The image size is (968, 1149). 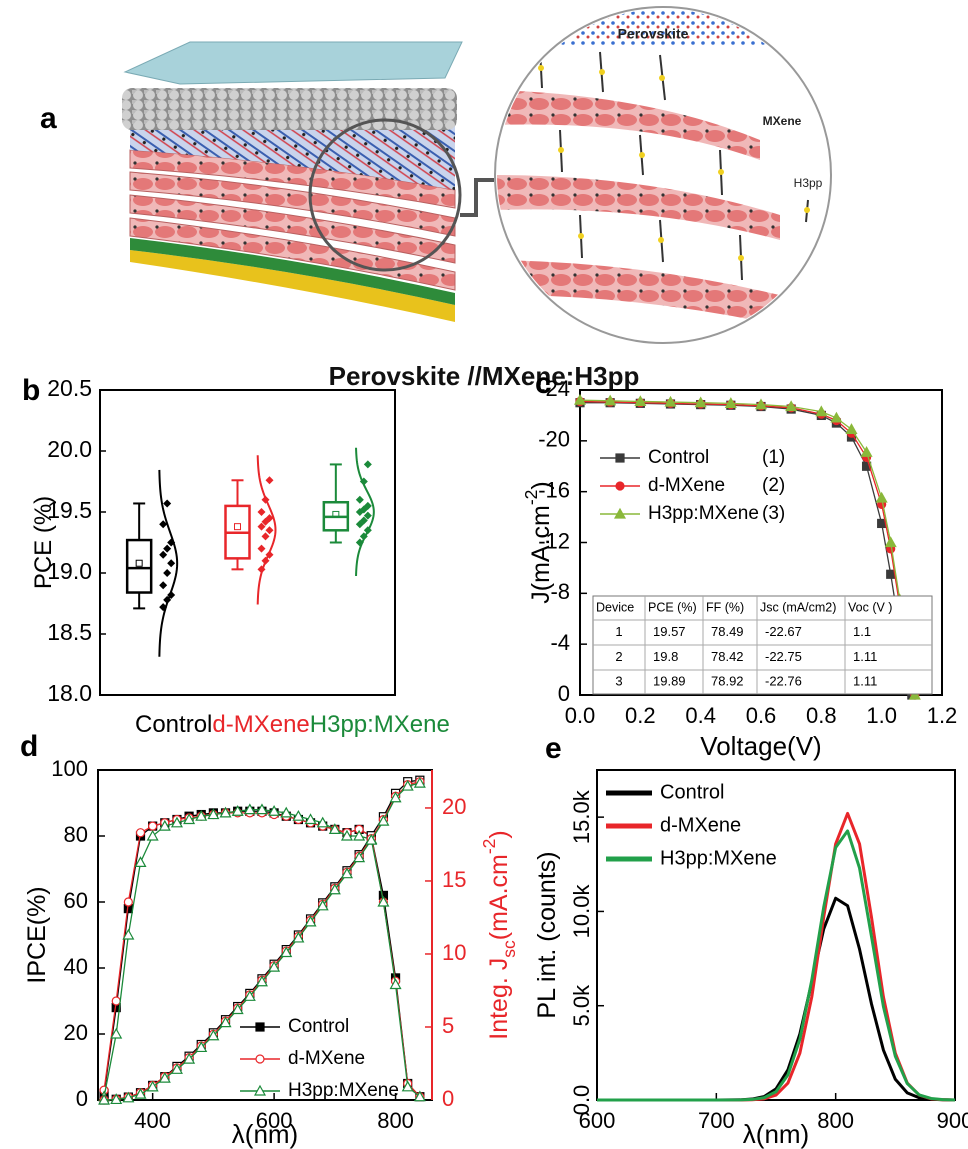 I want to click on legend-label: Control, so click(x=692, y=792).